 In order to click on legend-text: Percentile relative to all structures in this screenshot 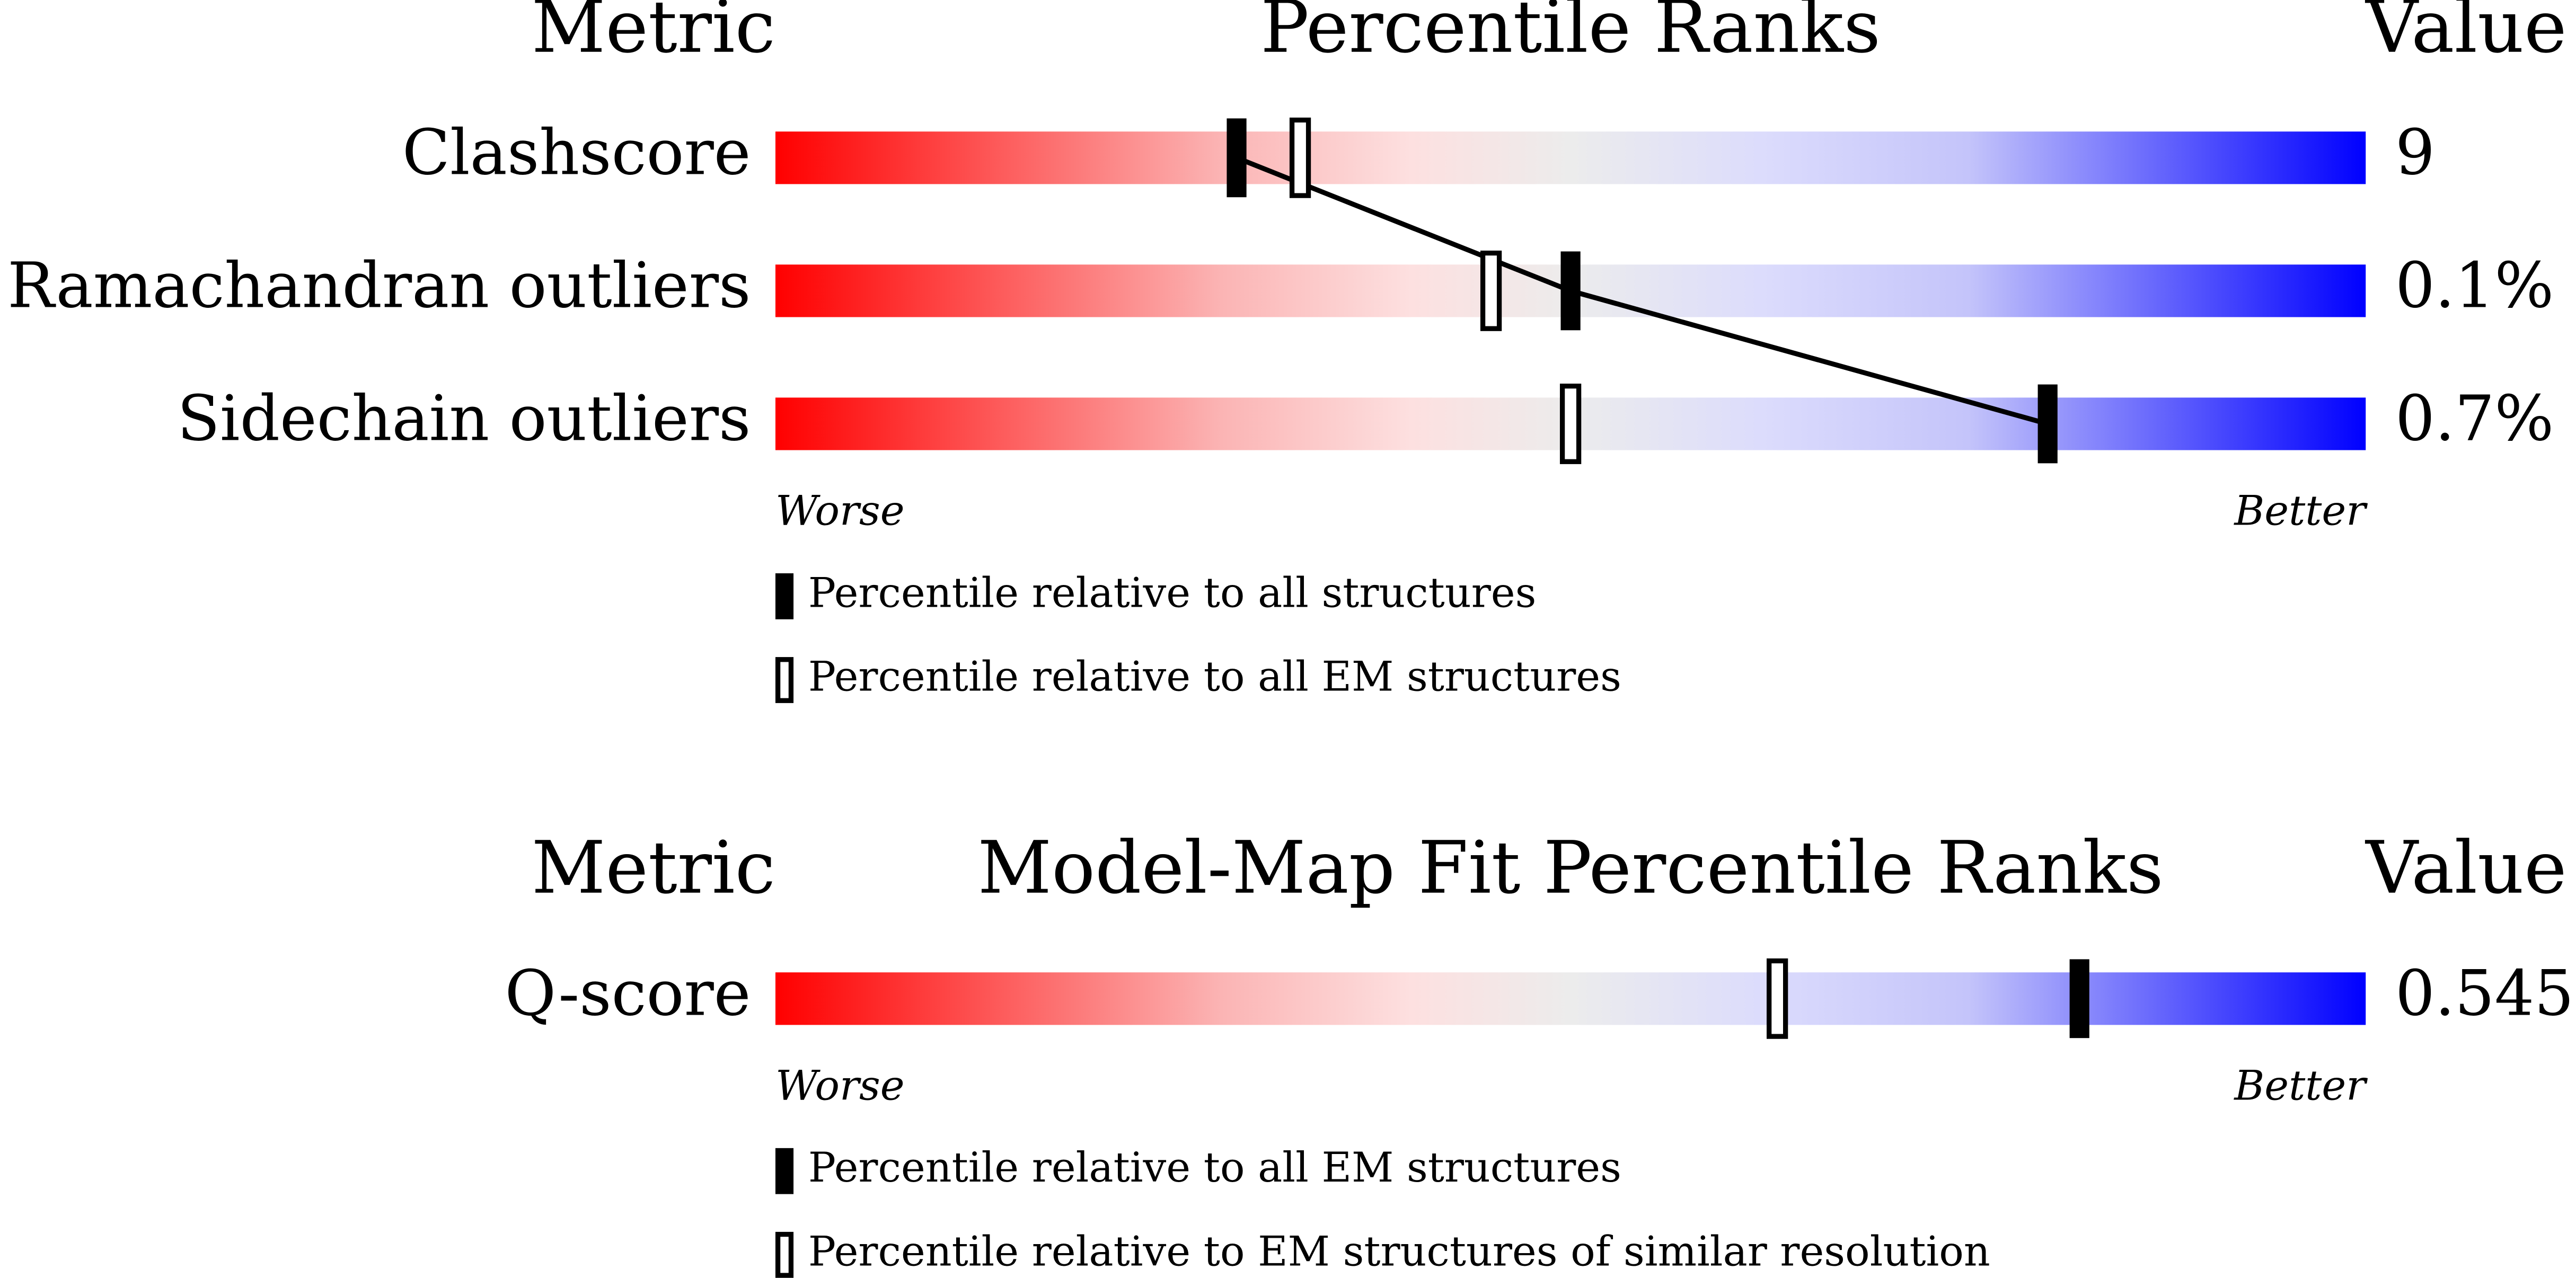, I will do `click(1172, 593)`.